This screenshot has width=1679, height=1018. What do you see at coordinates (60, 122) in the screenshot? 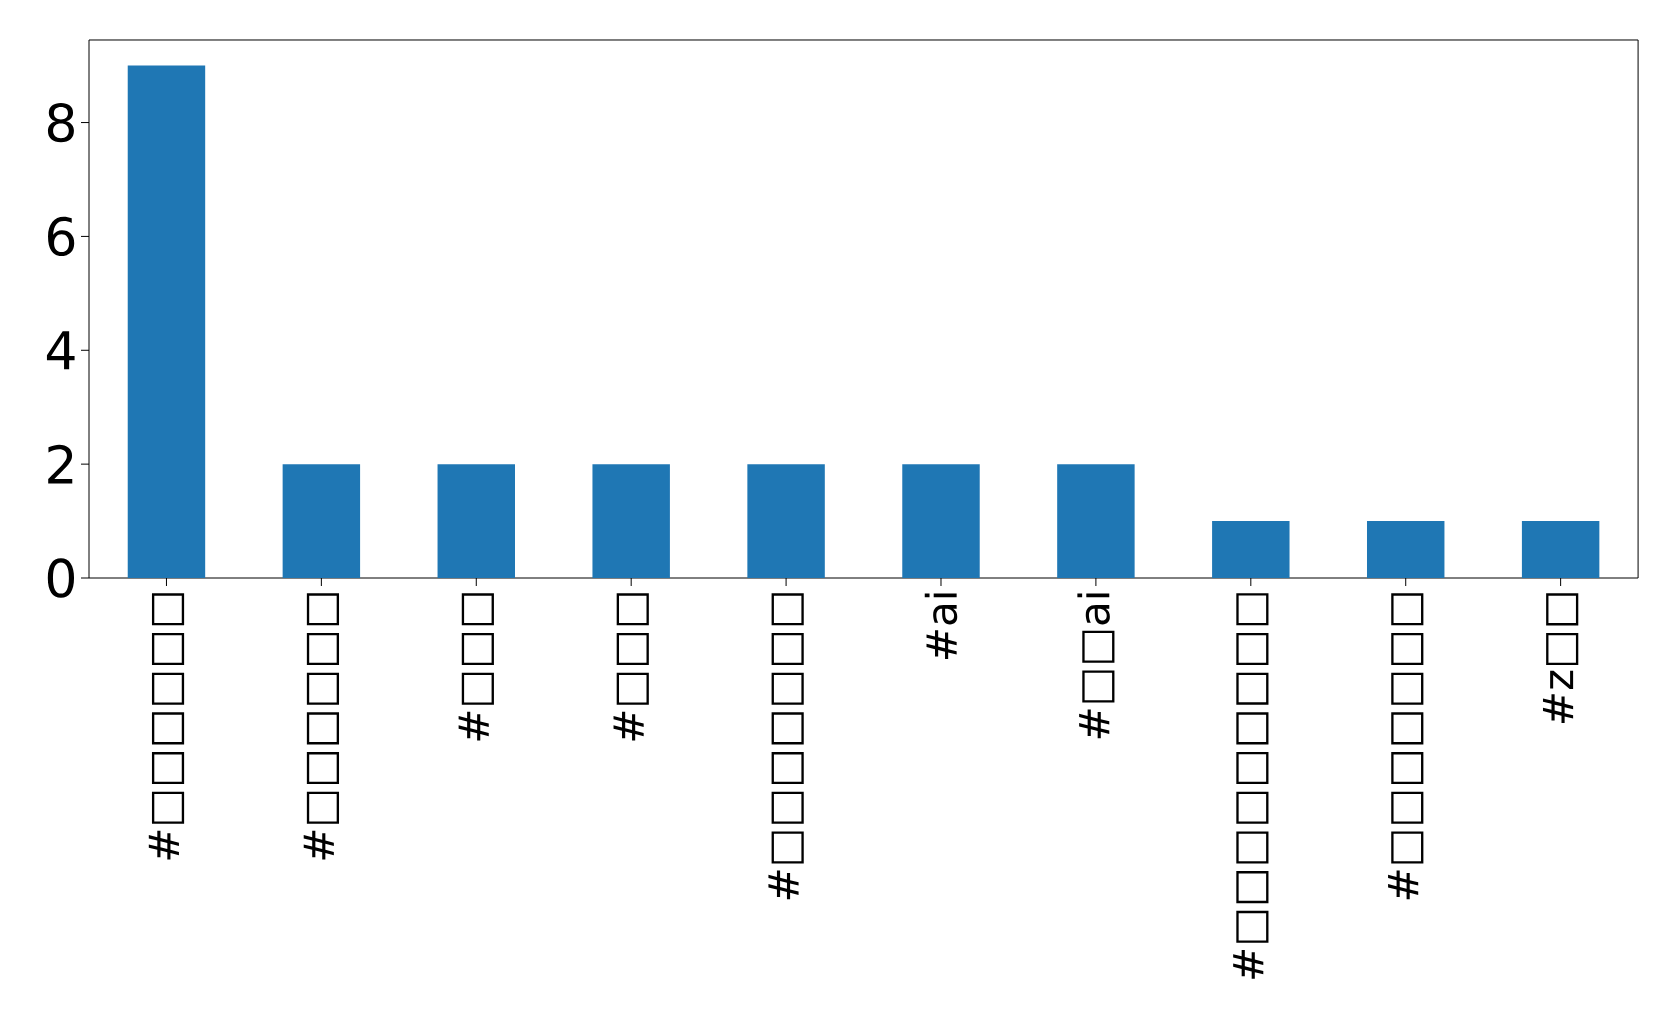
I see `y-tick-label: 8` at bounding box center [60, 122].